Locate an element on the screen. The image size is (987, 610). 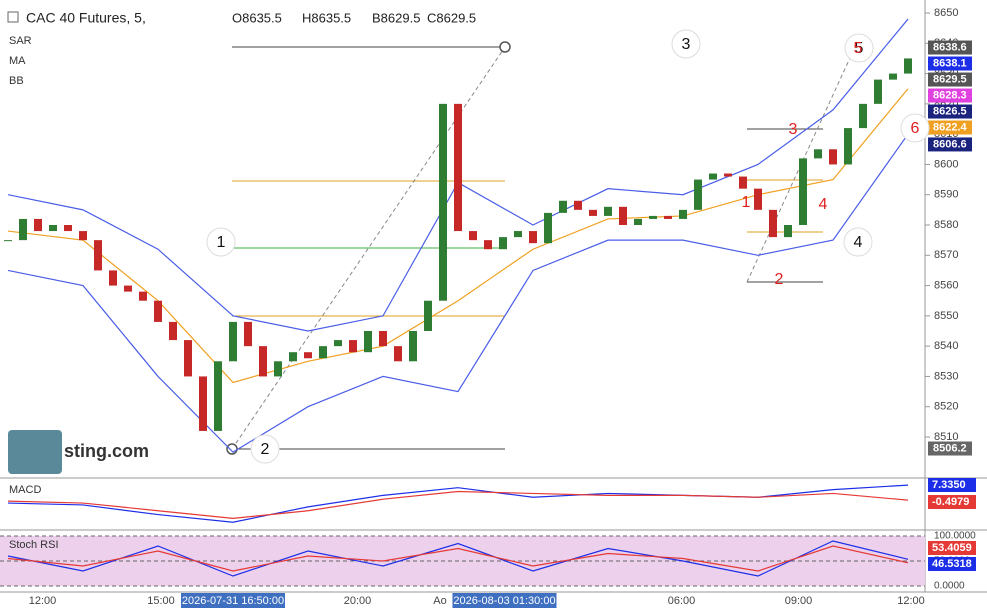
price-tag-label: 8606.6 is located at coordinates (950, 144).